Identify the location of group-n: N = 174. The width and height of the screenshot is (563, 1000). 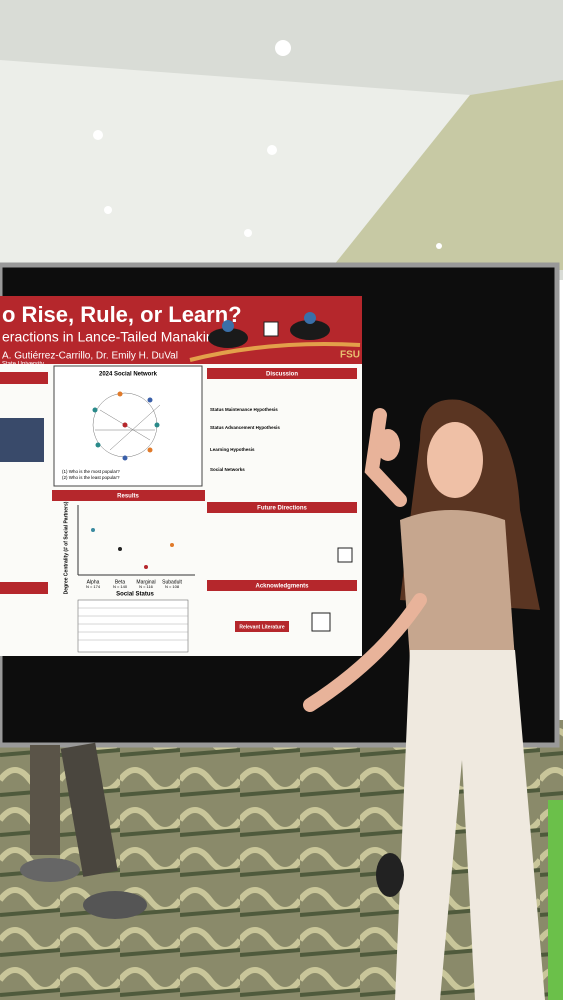
(93, 586).